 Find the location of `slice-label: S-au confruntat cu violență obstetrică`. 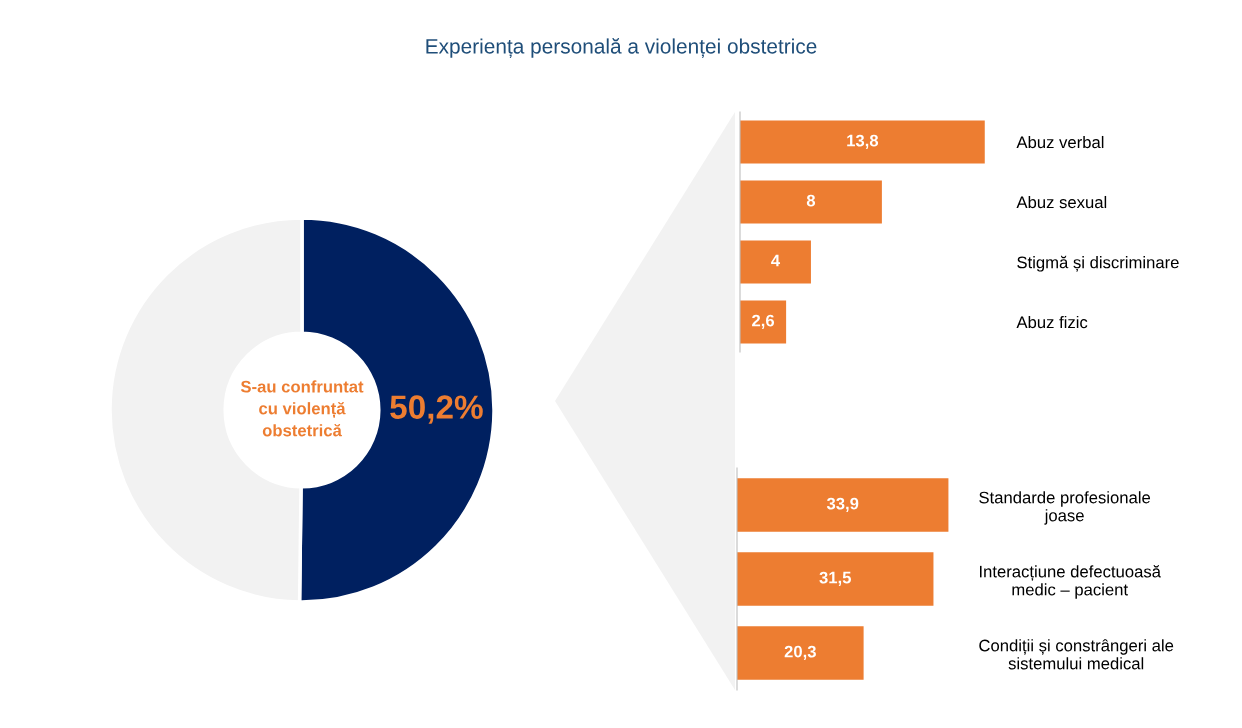

slice-label: S-au confruntat cu violență obstetrică is located at coordinates (302, 408).